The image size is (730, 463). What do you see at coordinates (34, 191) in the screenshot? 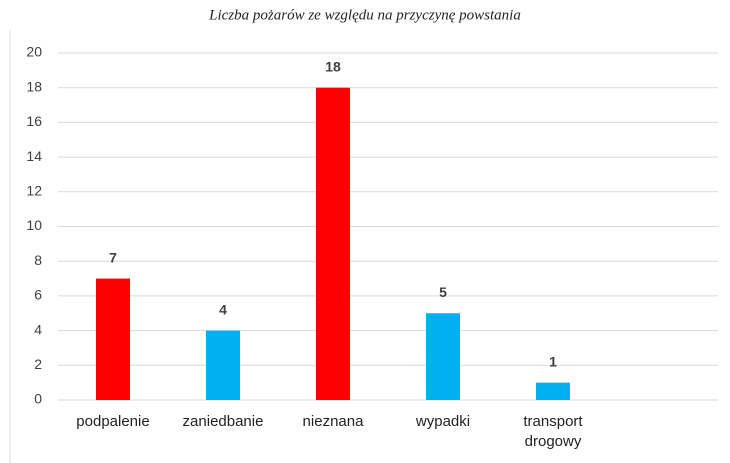
I see `y-tick-label: 12` at bounding box center [34, 191].